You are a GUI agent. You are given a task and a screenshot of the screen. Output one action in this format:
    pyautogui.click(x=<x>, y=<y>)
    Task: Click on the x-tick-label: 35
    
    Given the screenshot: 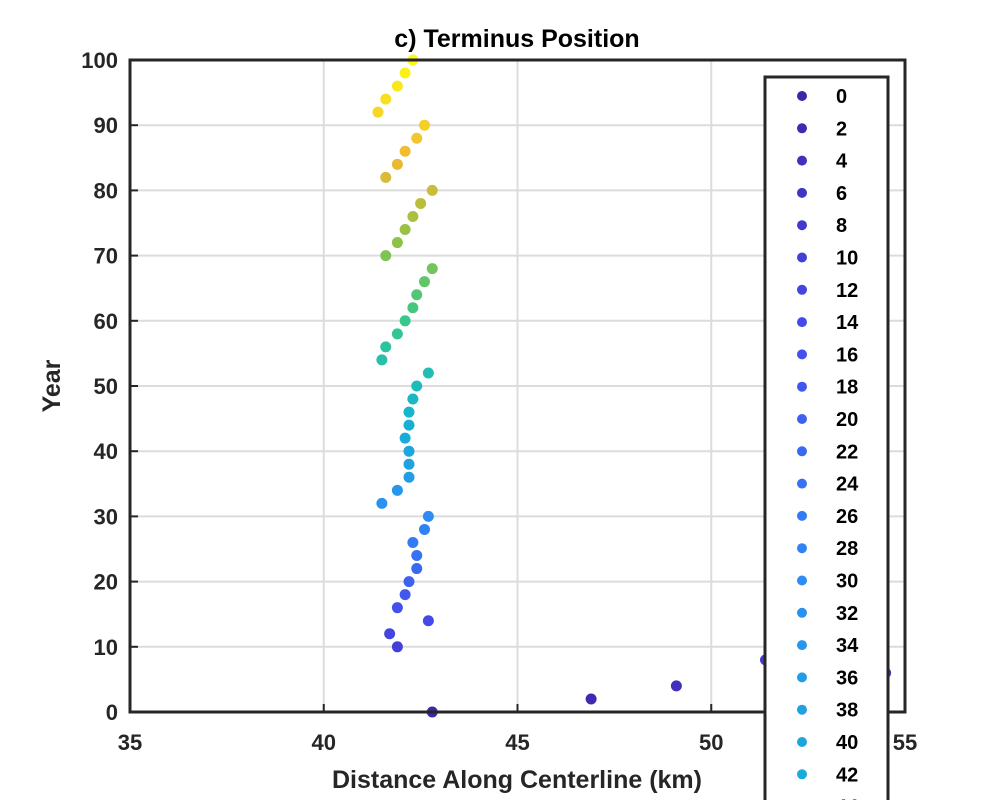 What is the action you would take?
    pyautogui.click(x=130, y=742)
    